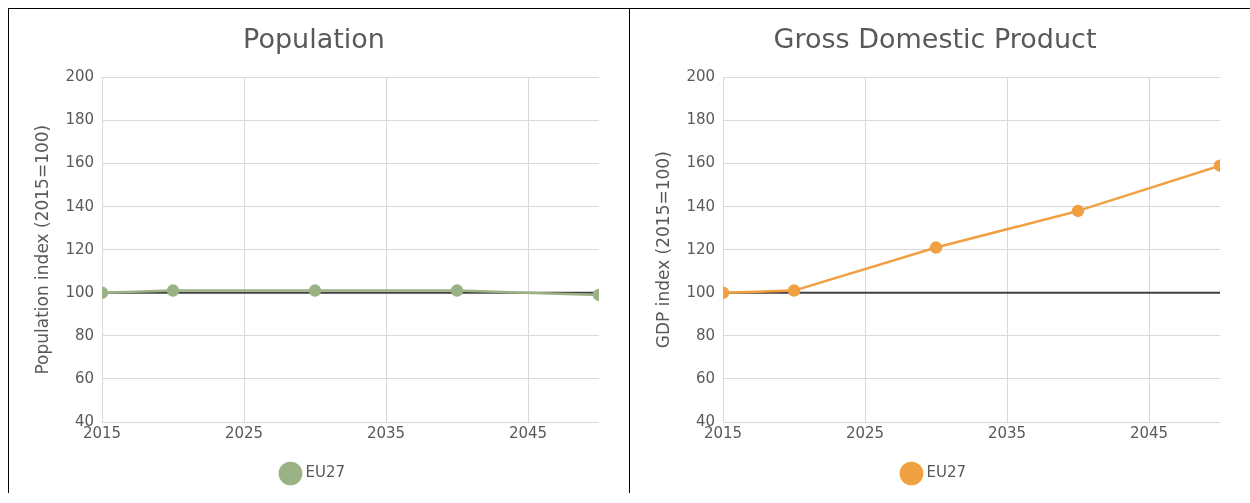 Image resolution: width=1250 pixels, height=503 pixels. Describe the element at coordinates (662, 250) in the screenshot. I see `y-axis-title: GDP index (2015=100)` at that location.